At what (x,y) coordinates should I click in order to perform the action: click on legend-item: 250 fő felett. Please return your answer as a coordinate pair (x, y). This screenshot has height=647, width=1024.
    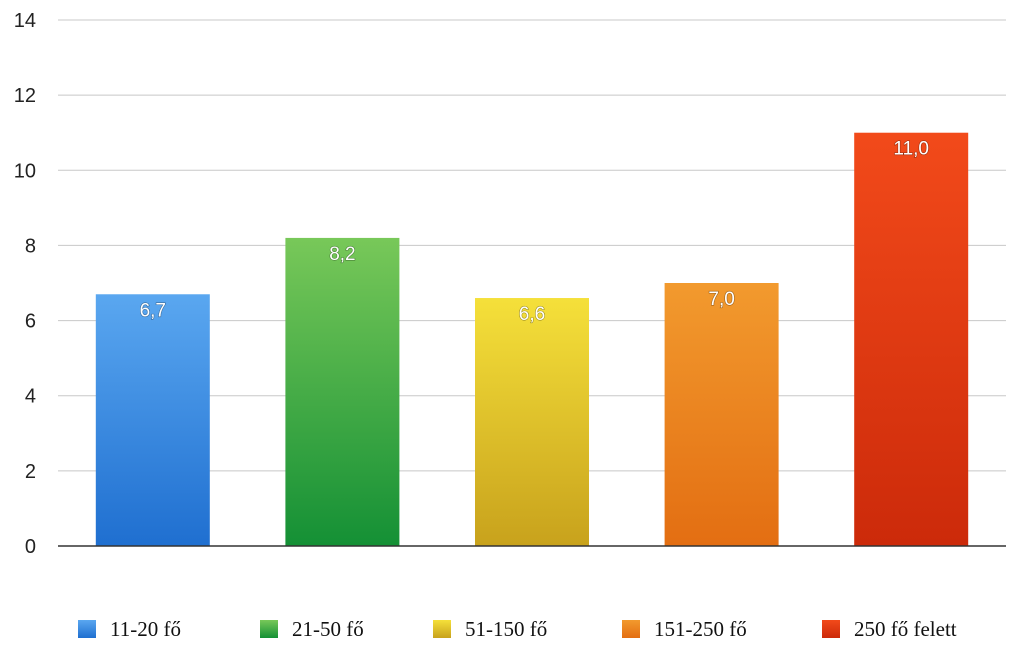
    Looking at the image, I should click on (889, 629).